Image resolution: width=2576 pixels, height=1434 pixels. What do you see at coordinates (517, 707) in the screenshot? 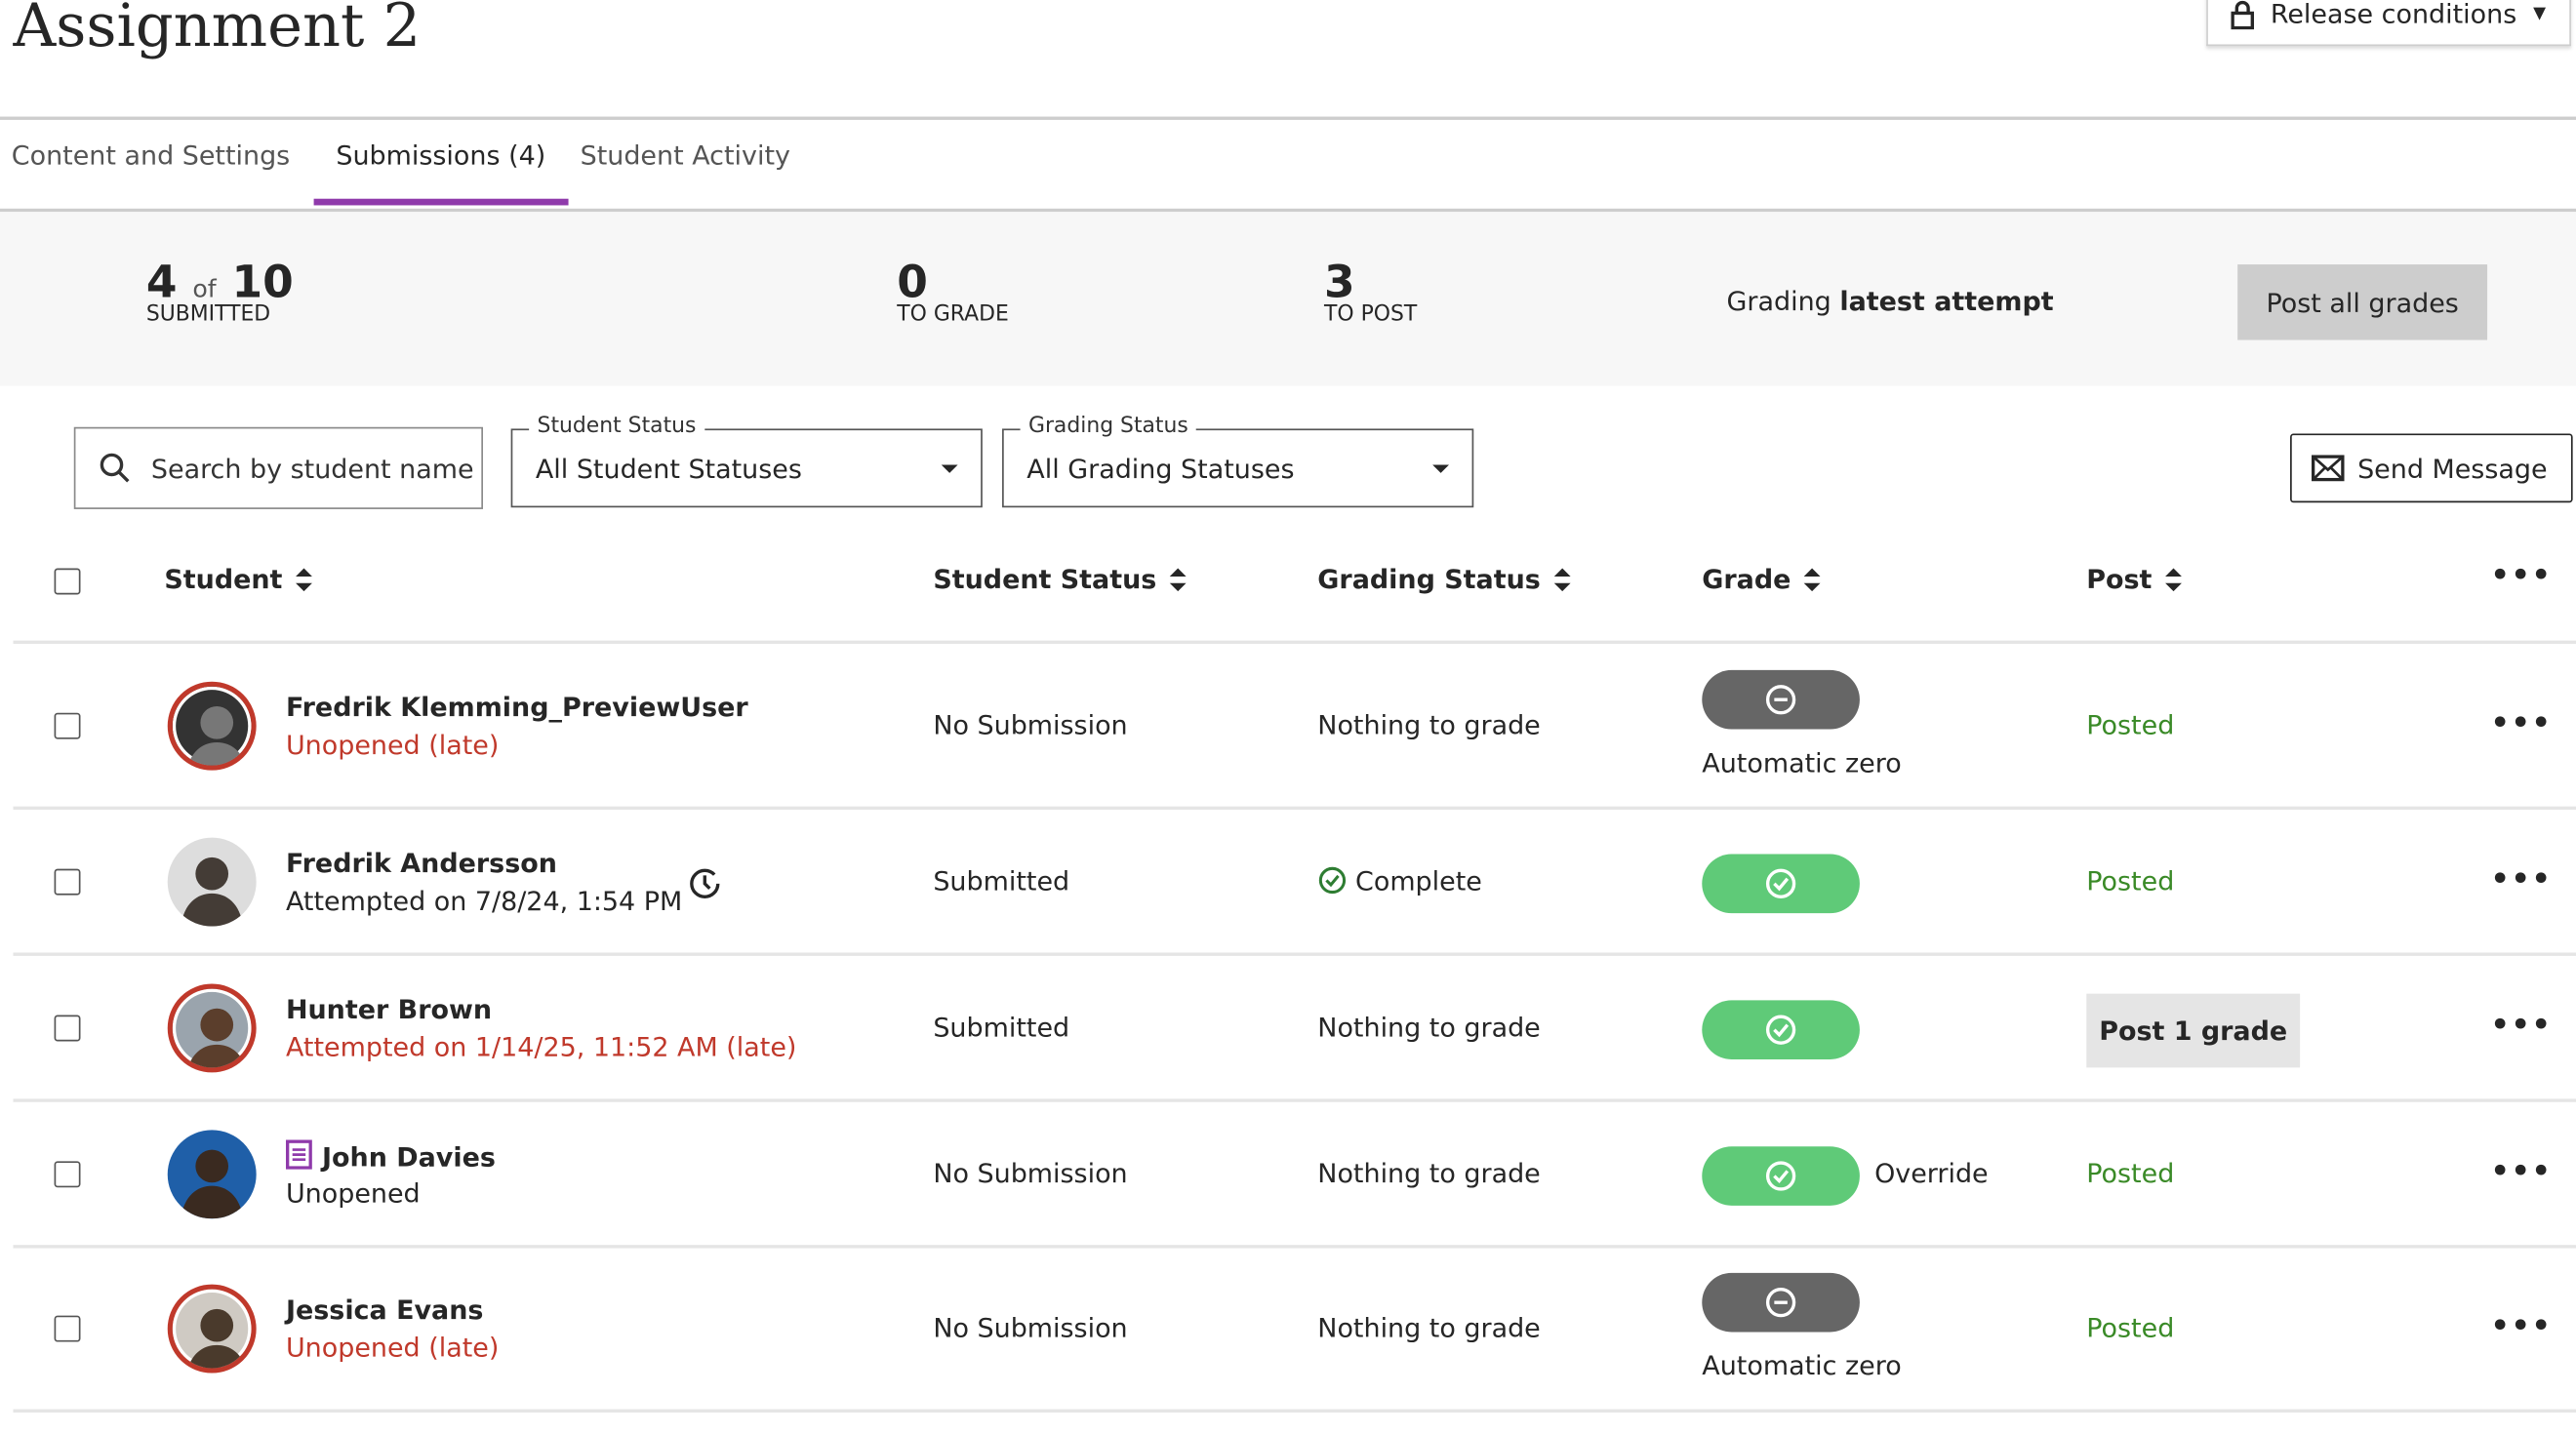
I see `student-name: Fredrik Klemming_PreviewUser` at bounding box center [517, 707].